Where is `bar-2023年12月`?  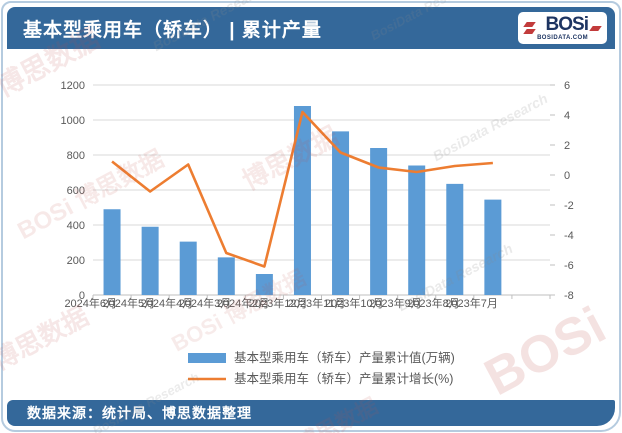 bar-2023年12月 is located at coordinates (302, 200).